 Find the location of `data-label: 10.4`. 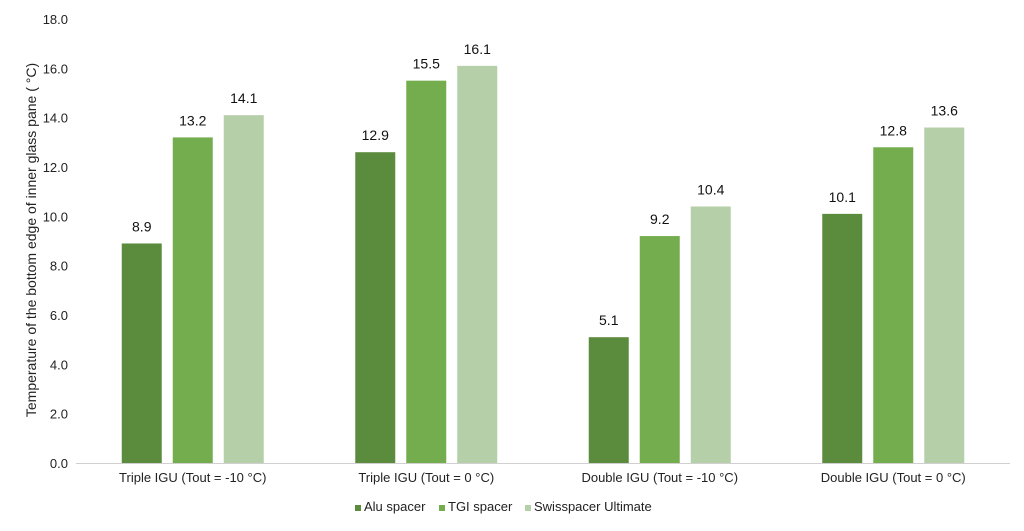

data-label: 10.4 is located at coordinates (710, 189).